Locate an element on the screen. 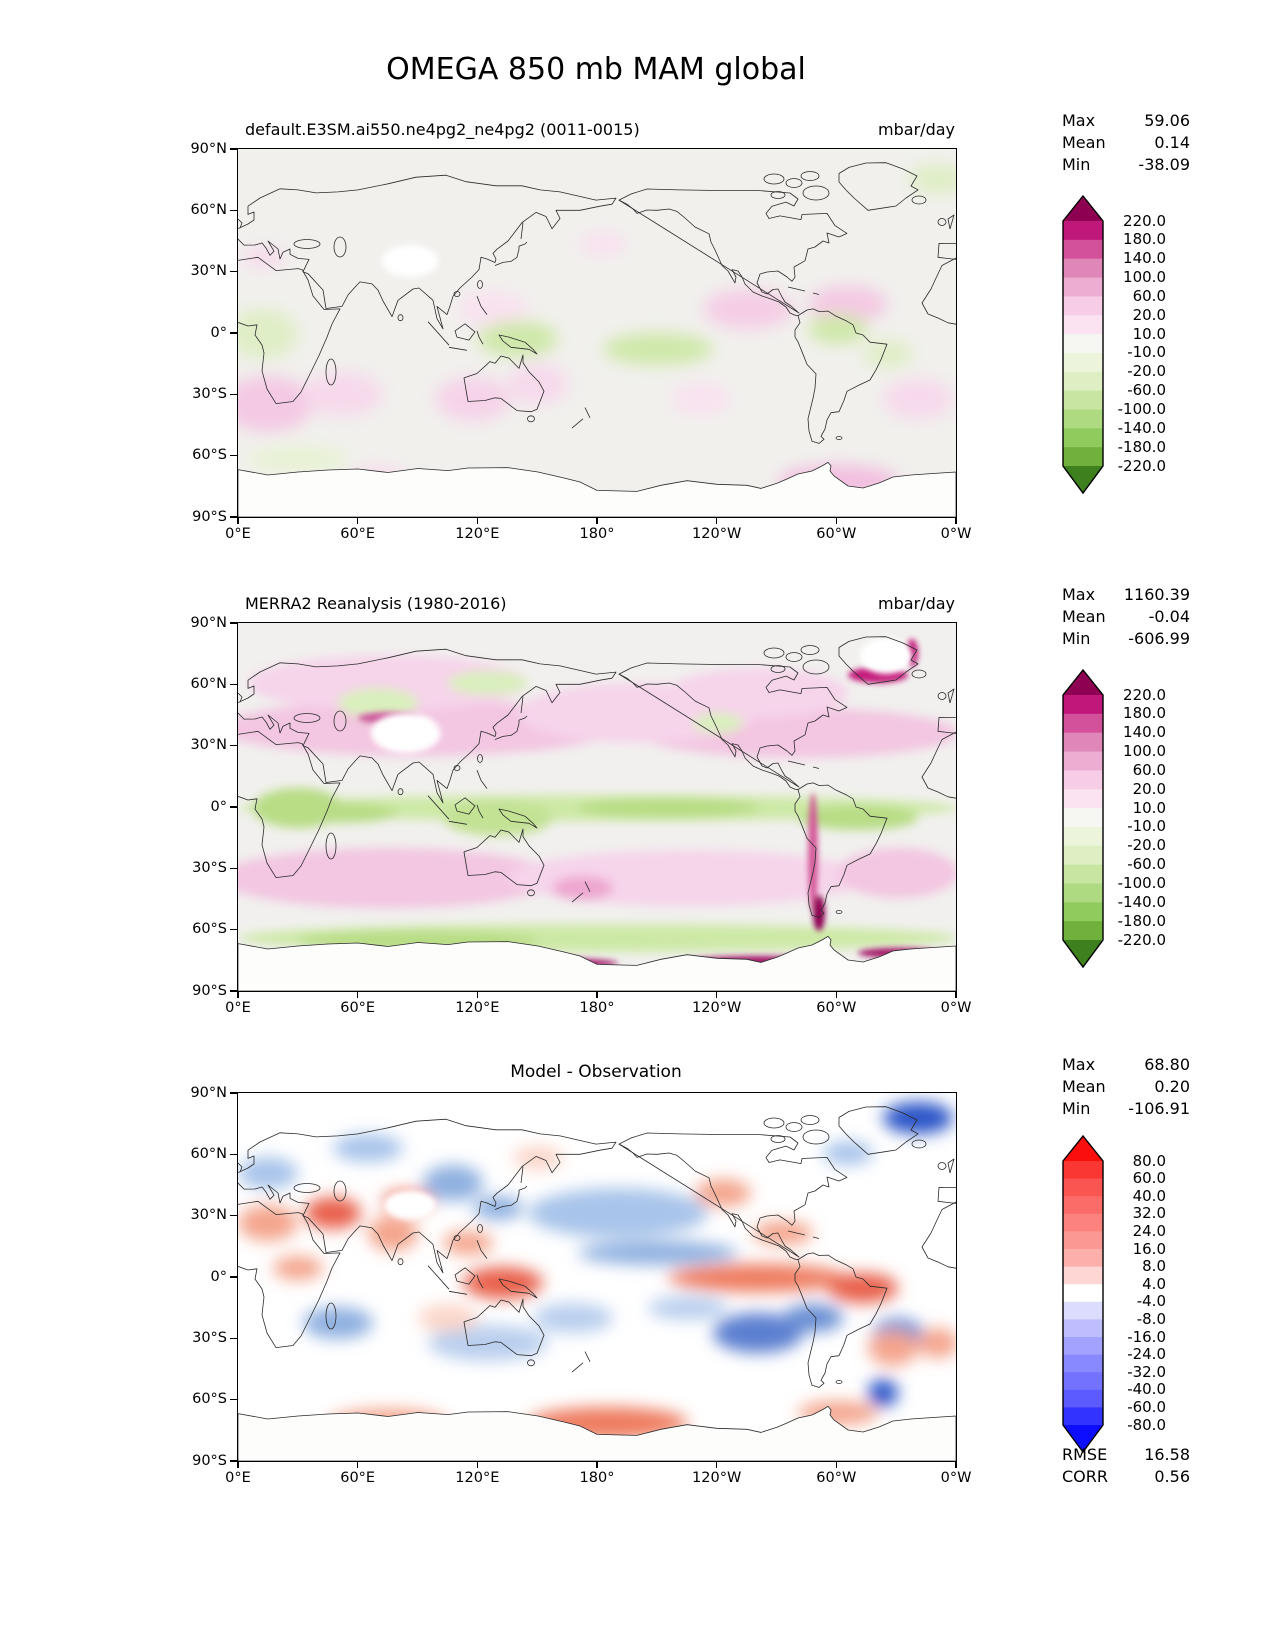 This screenshot has height=1650, width=1275. y-tick-label: 60°S is located at coordinates (209, 1399).